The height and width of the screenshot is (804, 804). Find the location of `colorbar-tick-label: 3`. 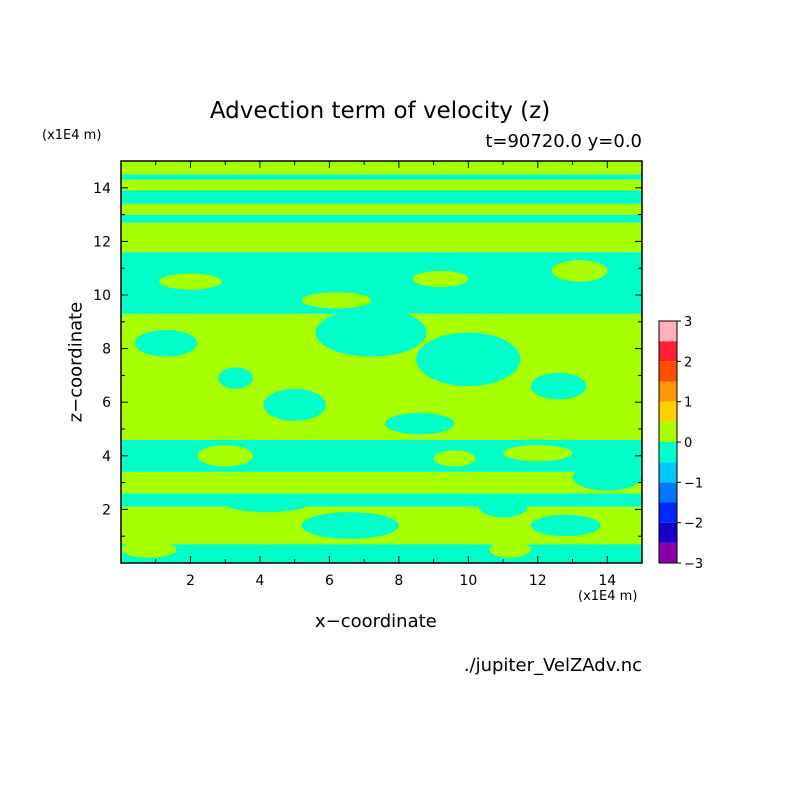

colorbar-tick-label: 3 is located at coordinates (688, 322).